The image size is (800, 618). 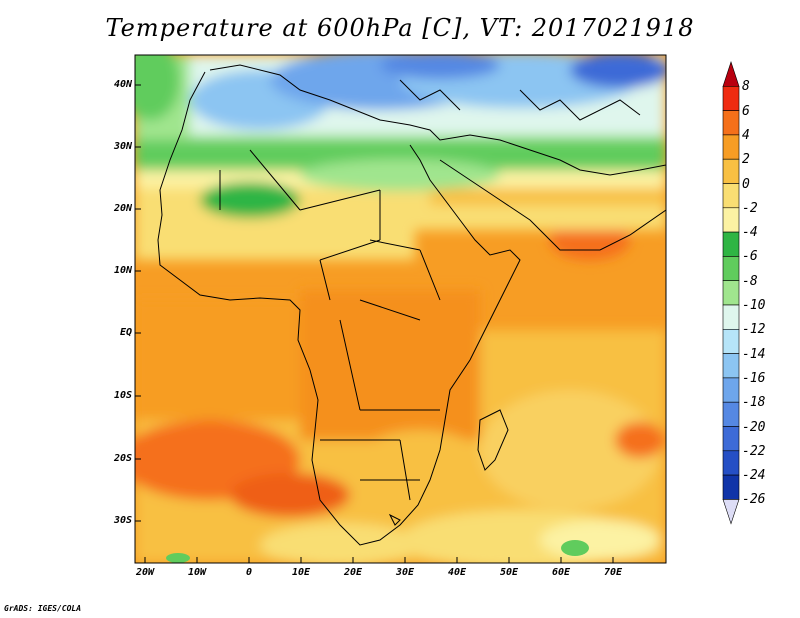 I want to click on lat-label: 30S, so click(x=122, y=520).